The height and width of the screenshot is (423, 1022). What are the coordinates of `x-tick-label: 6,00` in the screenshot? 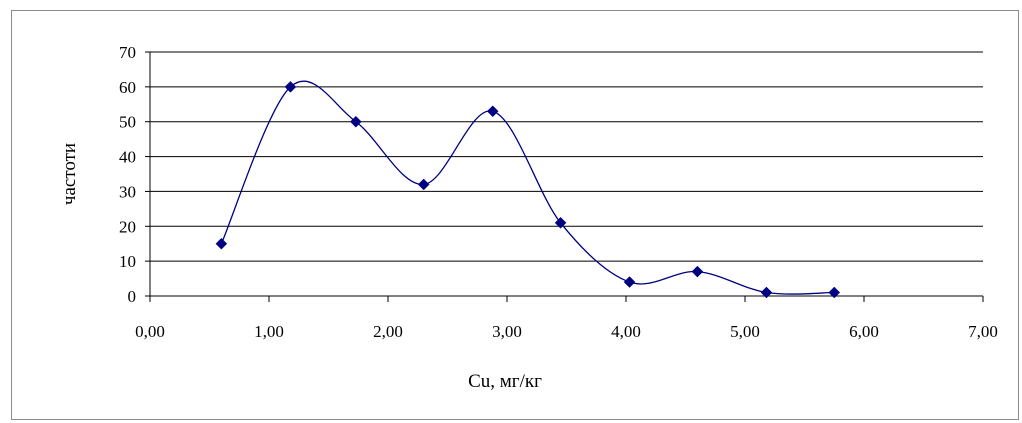 It's located at (864, 331).